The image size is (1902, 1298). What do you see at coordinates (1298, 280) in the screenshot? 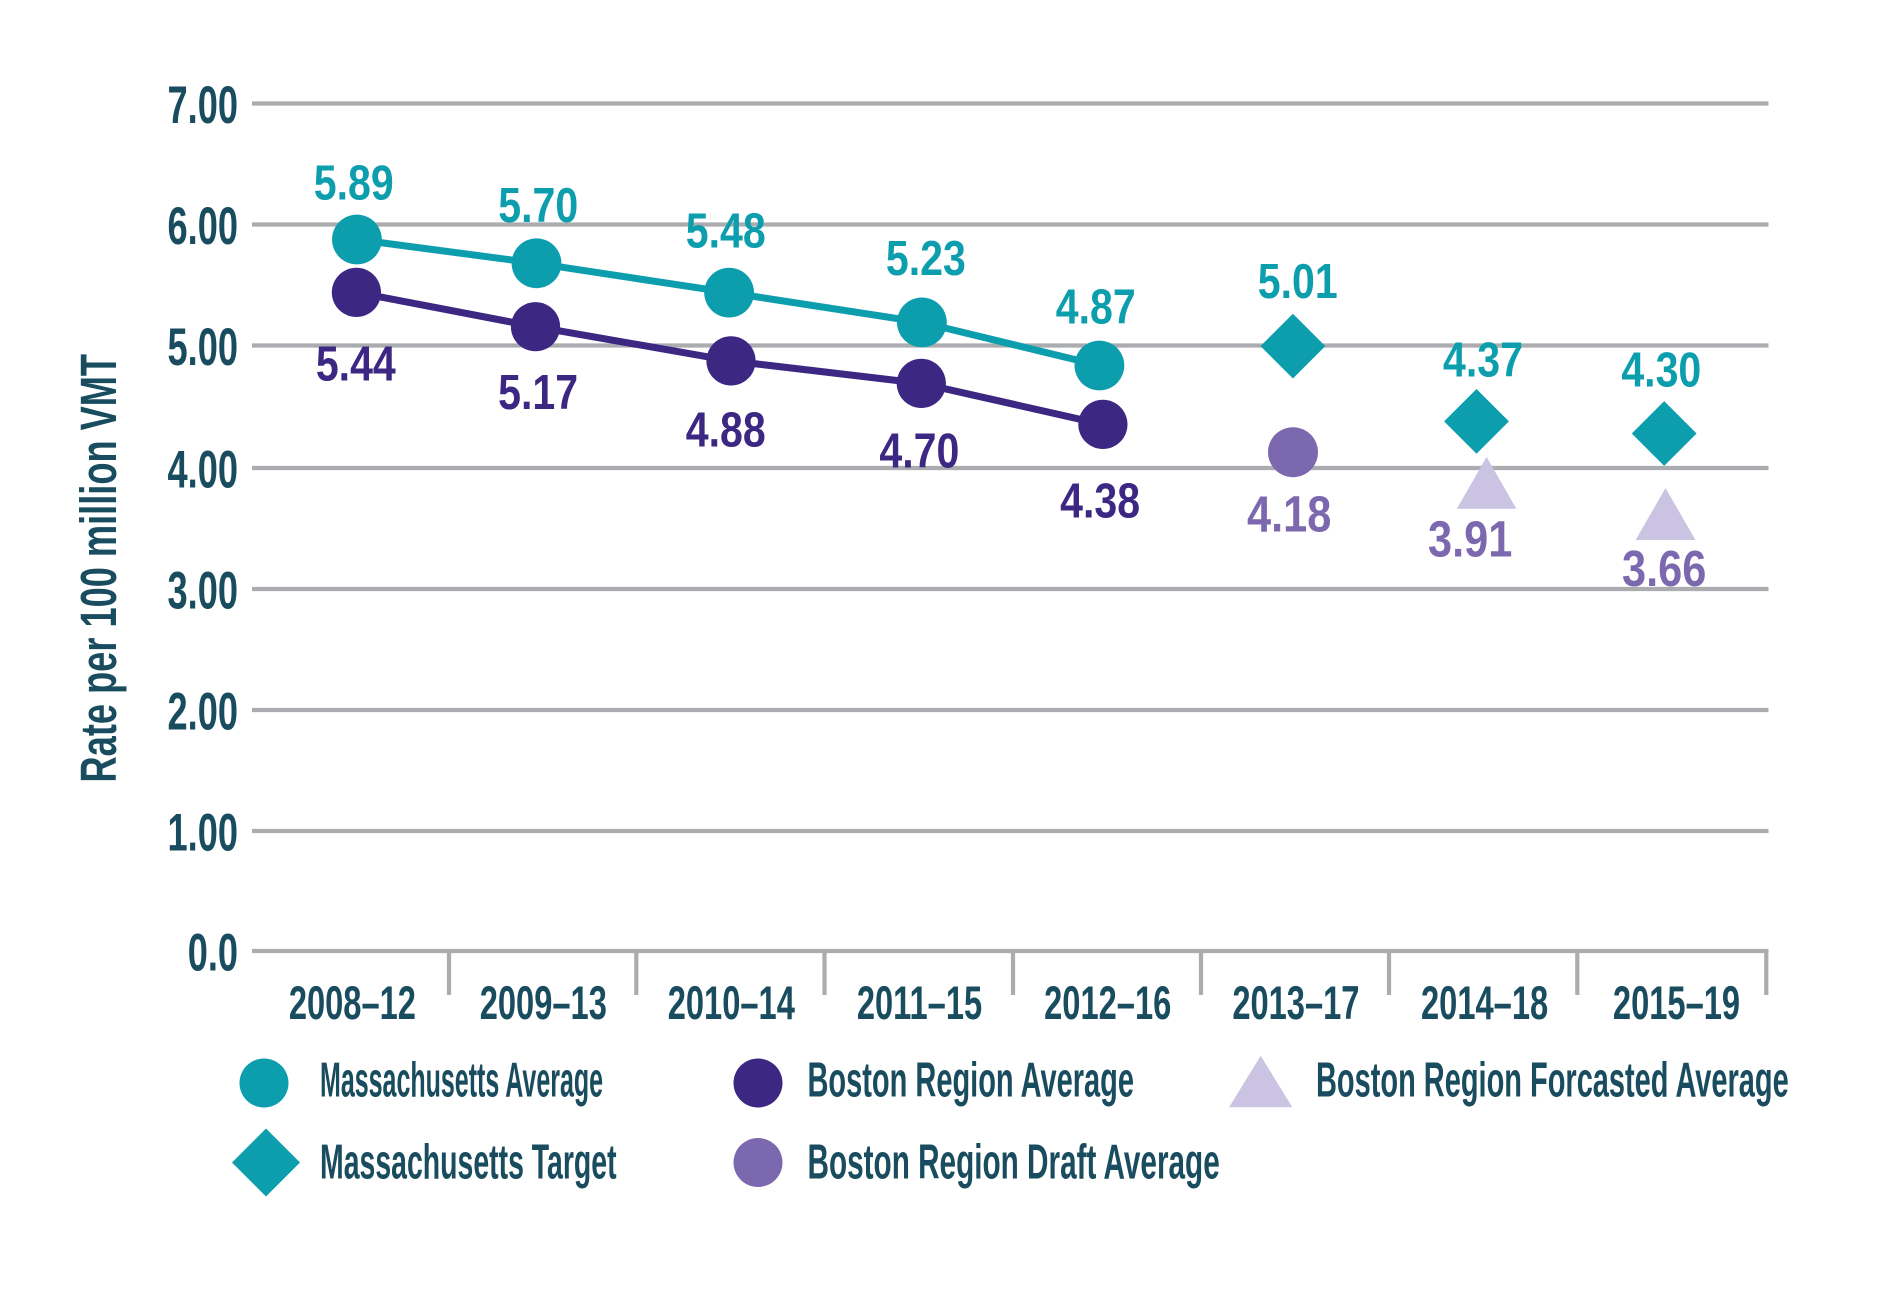
I see `svg-text: 5.01` at bounding box center [1298, 280].